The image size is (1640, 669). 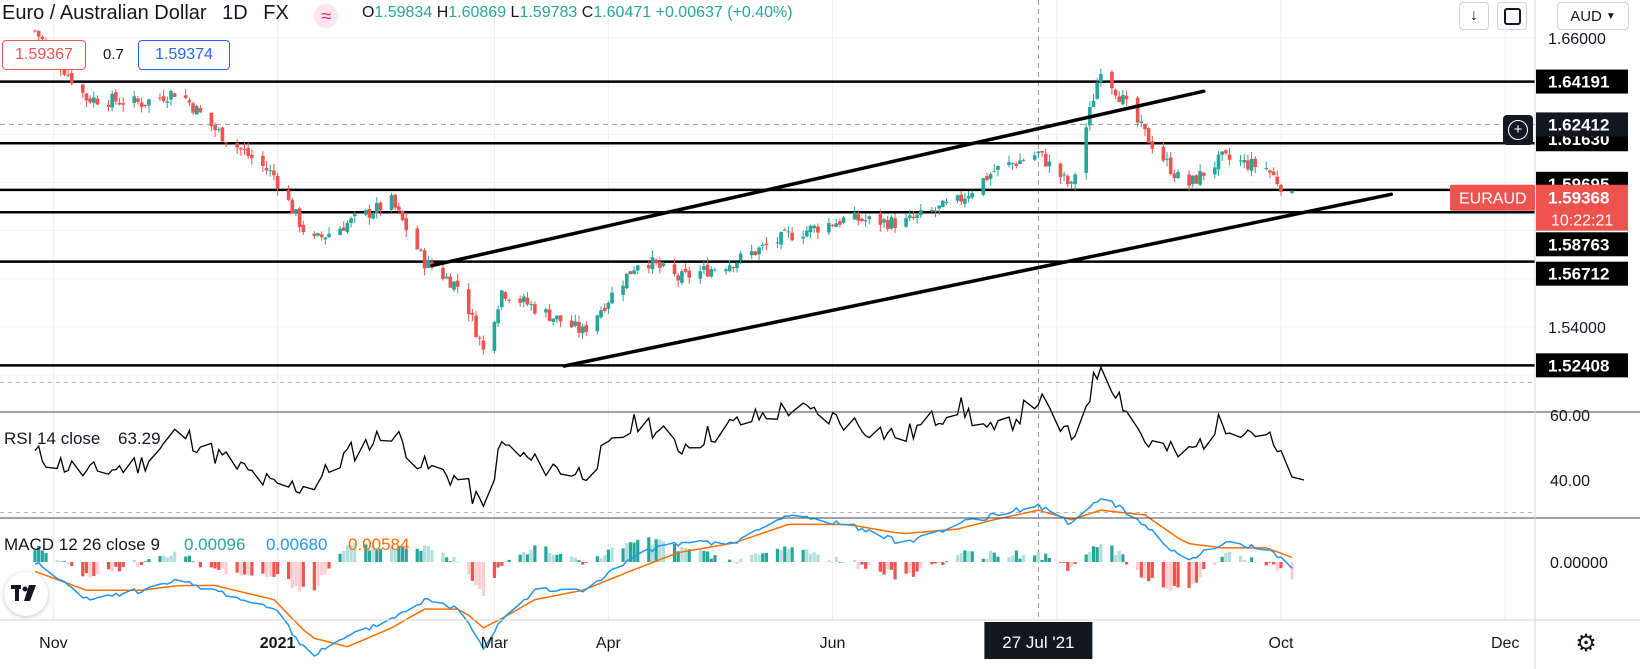 I want to click on tradingview-logo, so click(x=26, y=594).